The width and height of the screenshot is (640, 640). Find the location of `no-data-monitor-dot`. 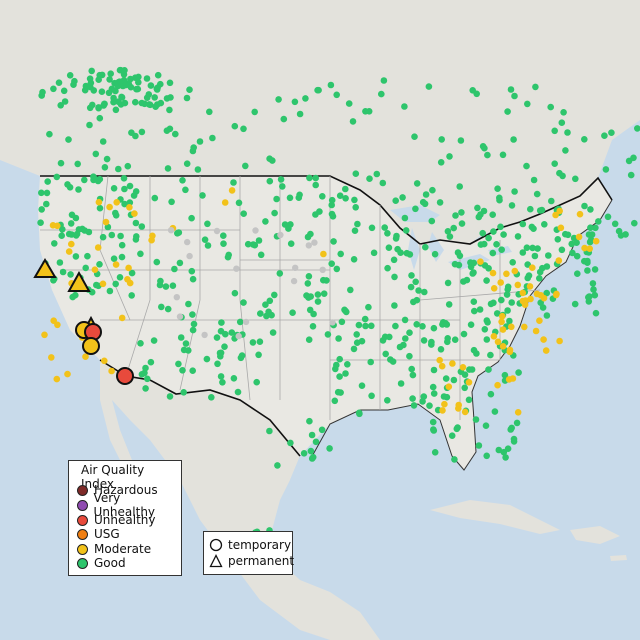

no-data-monitor-dot is located at coordinates (255, 230).